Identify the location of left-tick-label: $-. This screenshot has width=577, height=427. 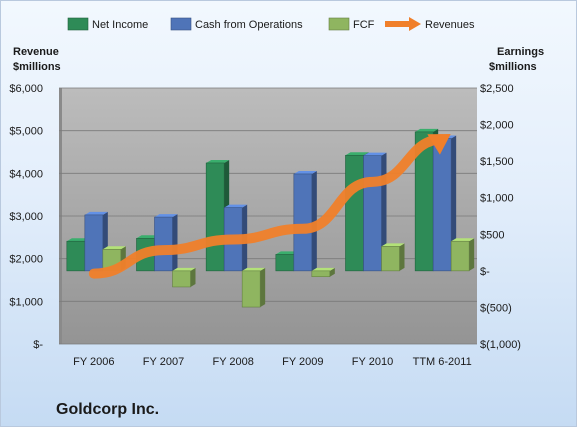
(38, 345).